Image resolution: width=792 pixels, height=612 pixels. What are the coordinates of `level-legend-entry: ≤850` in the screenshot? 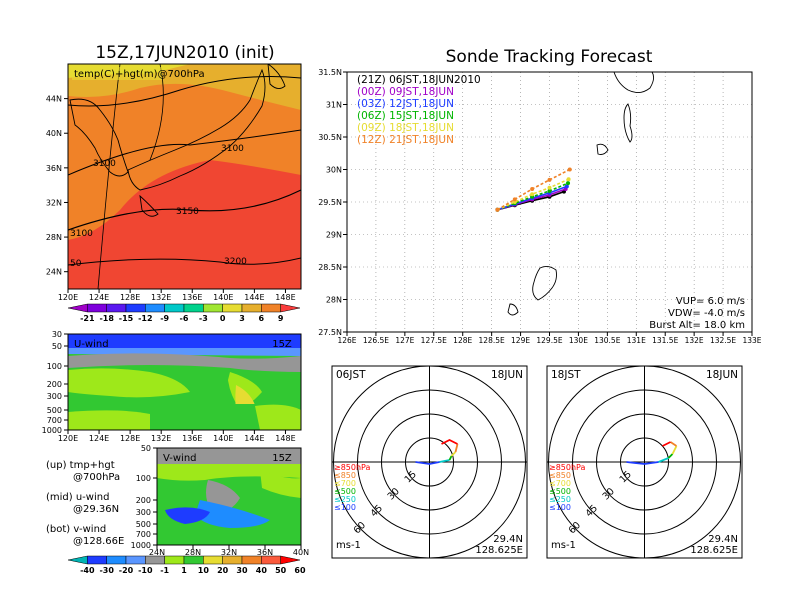 It's located at (560, 475).